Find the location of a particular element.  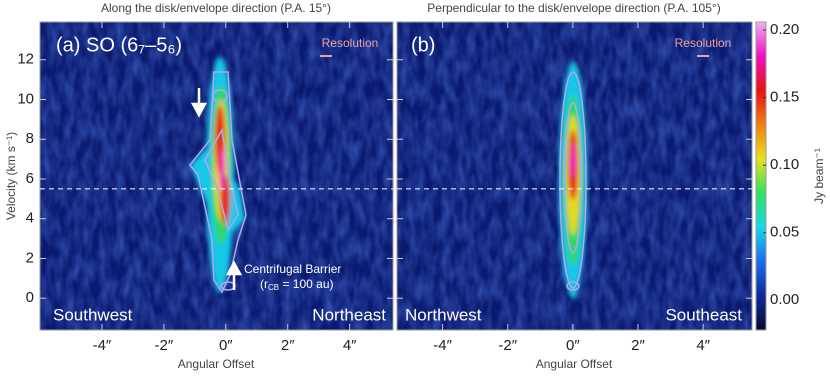

colorbar-tick-label: 0.15 is located at coordinates (784, 97).